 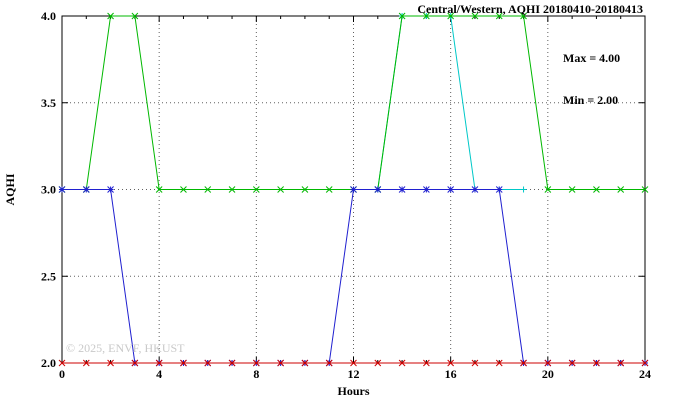 What do you see at coordinates (592, 58) in the screenshot?
I see `max-label: Max = 4.00` at bounding box center [592, 58].